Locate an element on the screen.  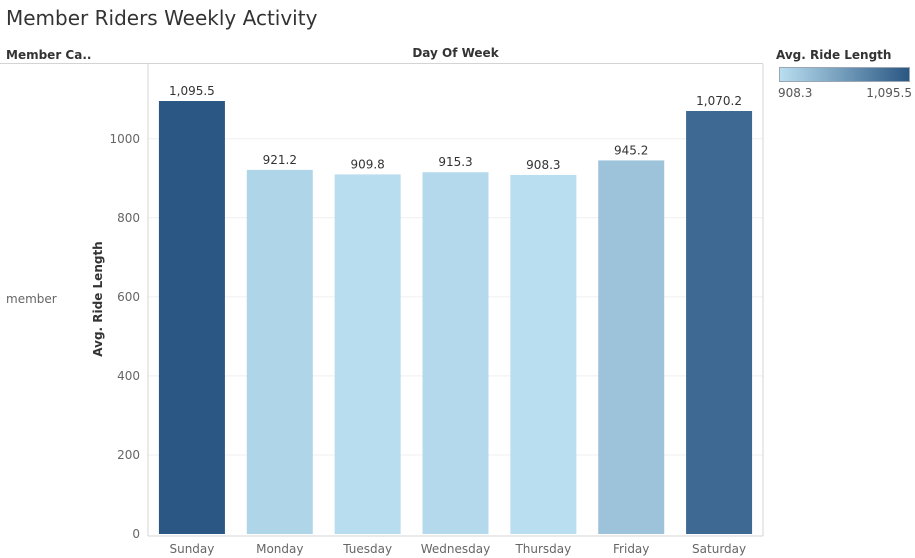
data-label: 1,095.5 is located at coordinates (192, 91).